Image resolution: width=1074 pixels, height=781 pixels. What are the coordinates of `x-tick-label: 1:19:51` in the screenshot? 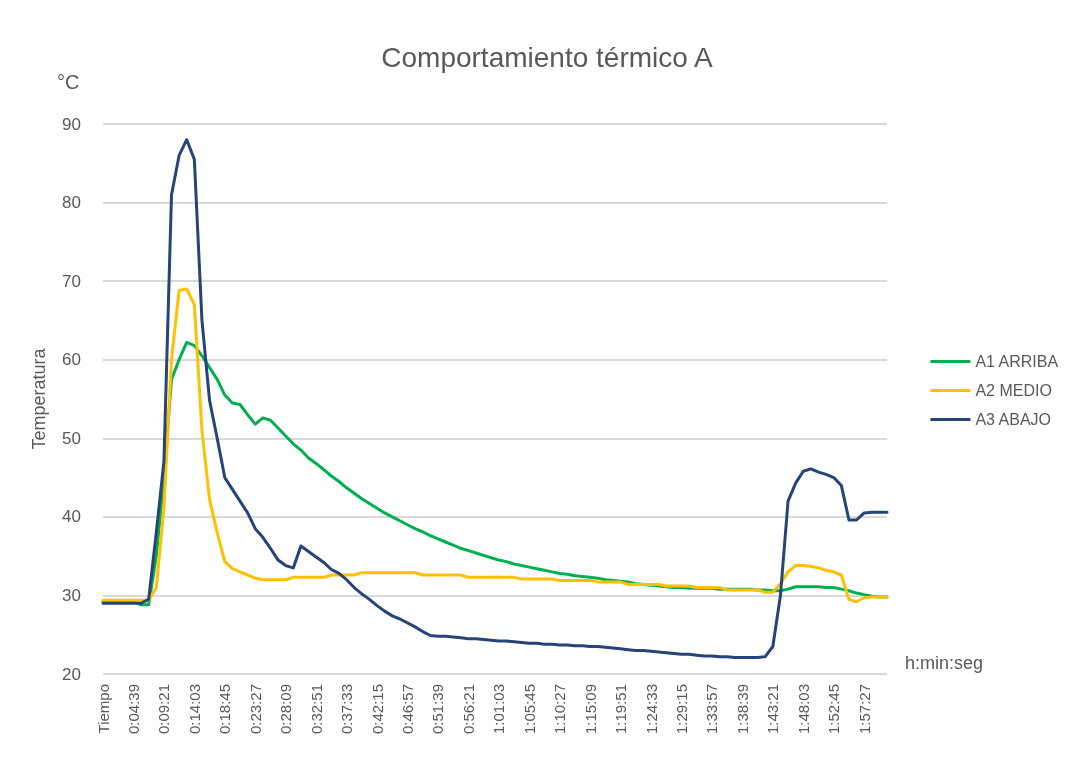 It's located at (621, 709).